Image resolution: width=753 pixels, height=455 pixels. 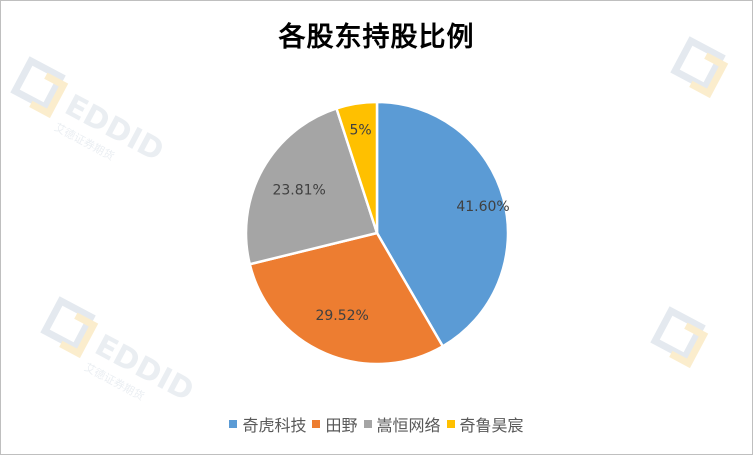 I want to click on slice-data-label: 5%, so click(x=360, y=130).